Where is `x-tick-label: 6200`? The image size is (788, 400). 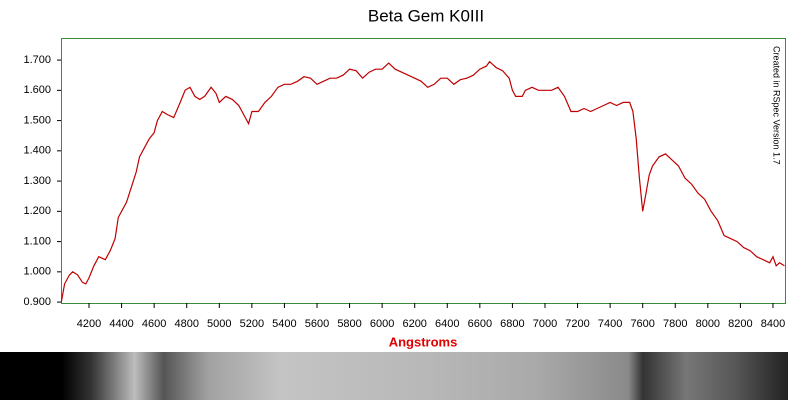 x-tick-label: 6200 is located at coordinates (414, 324).